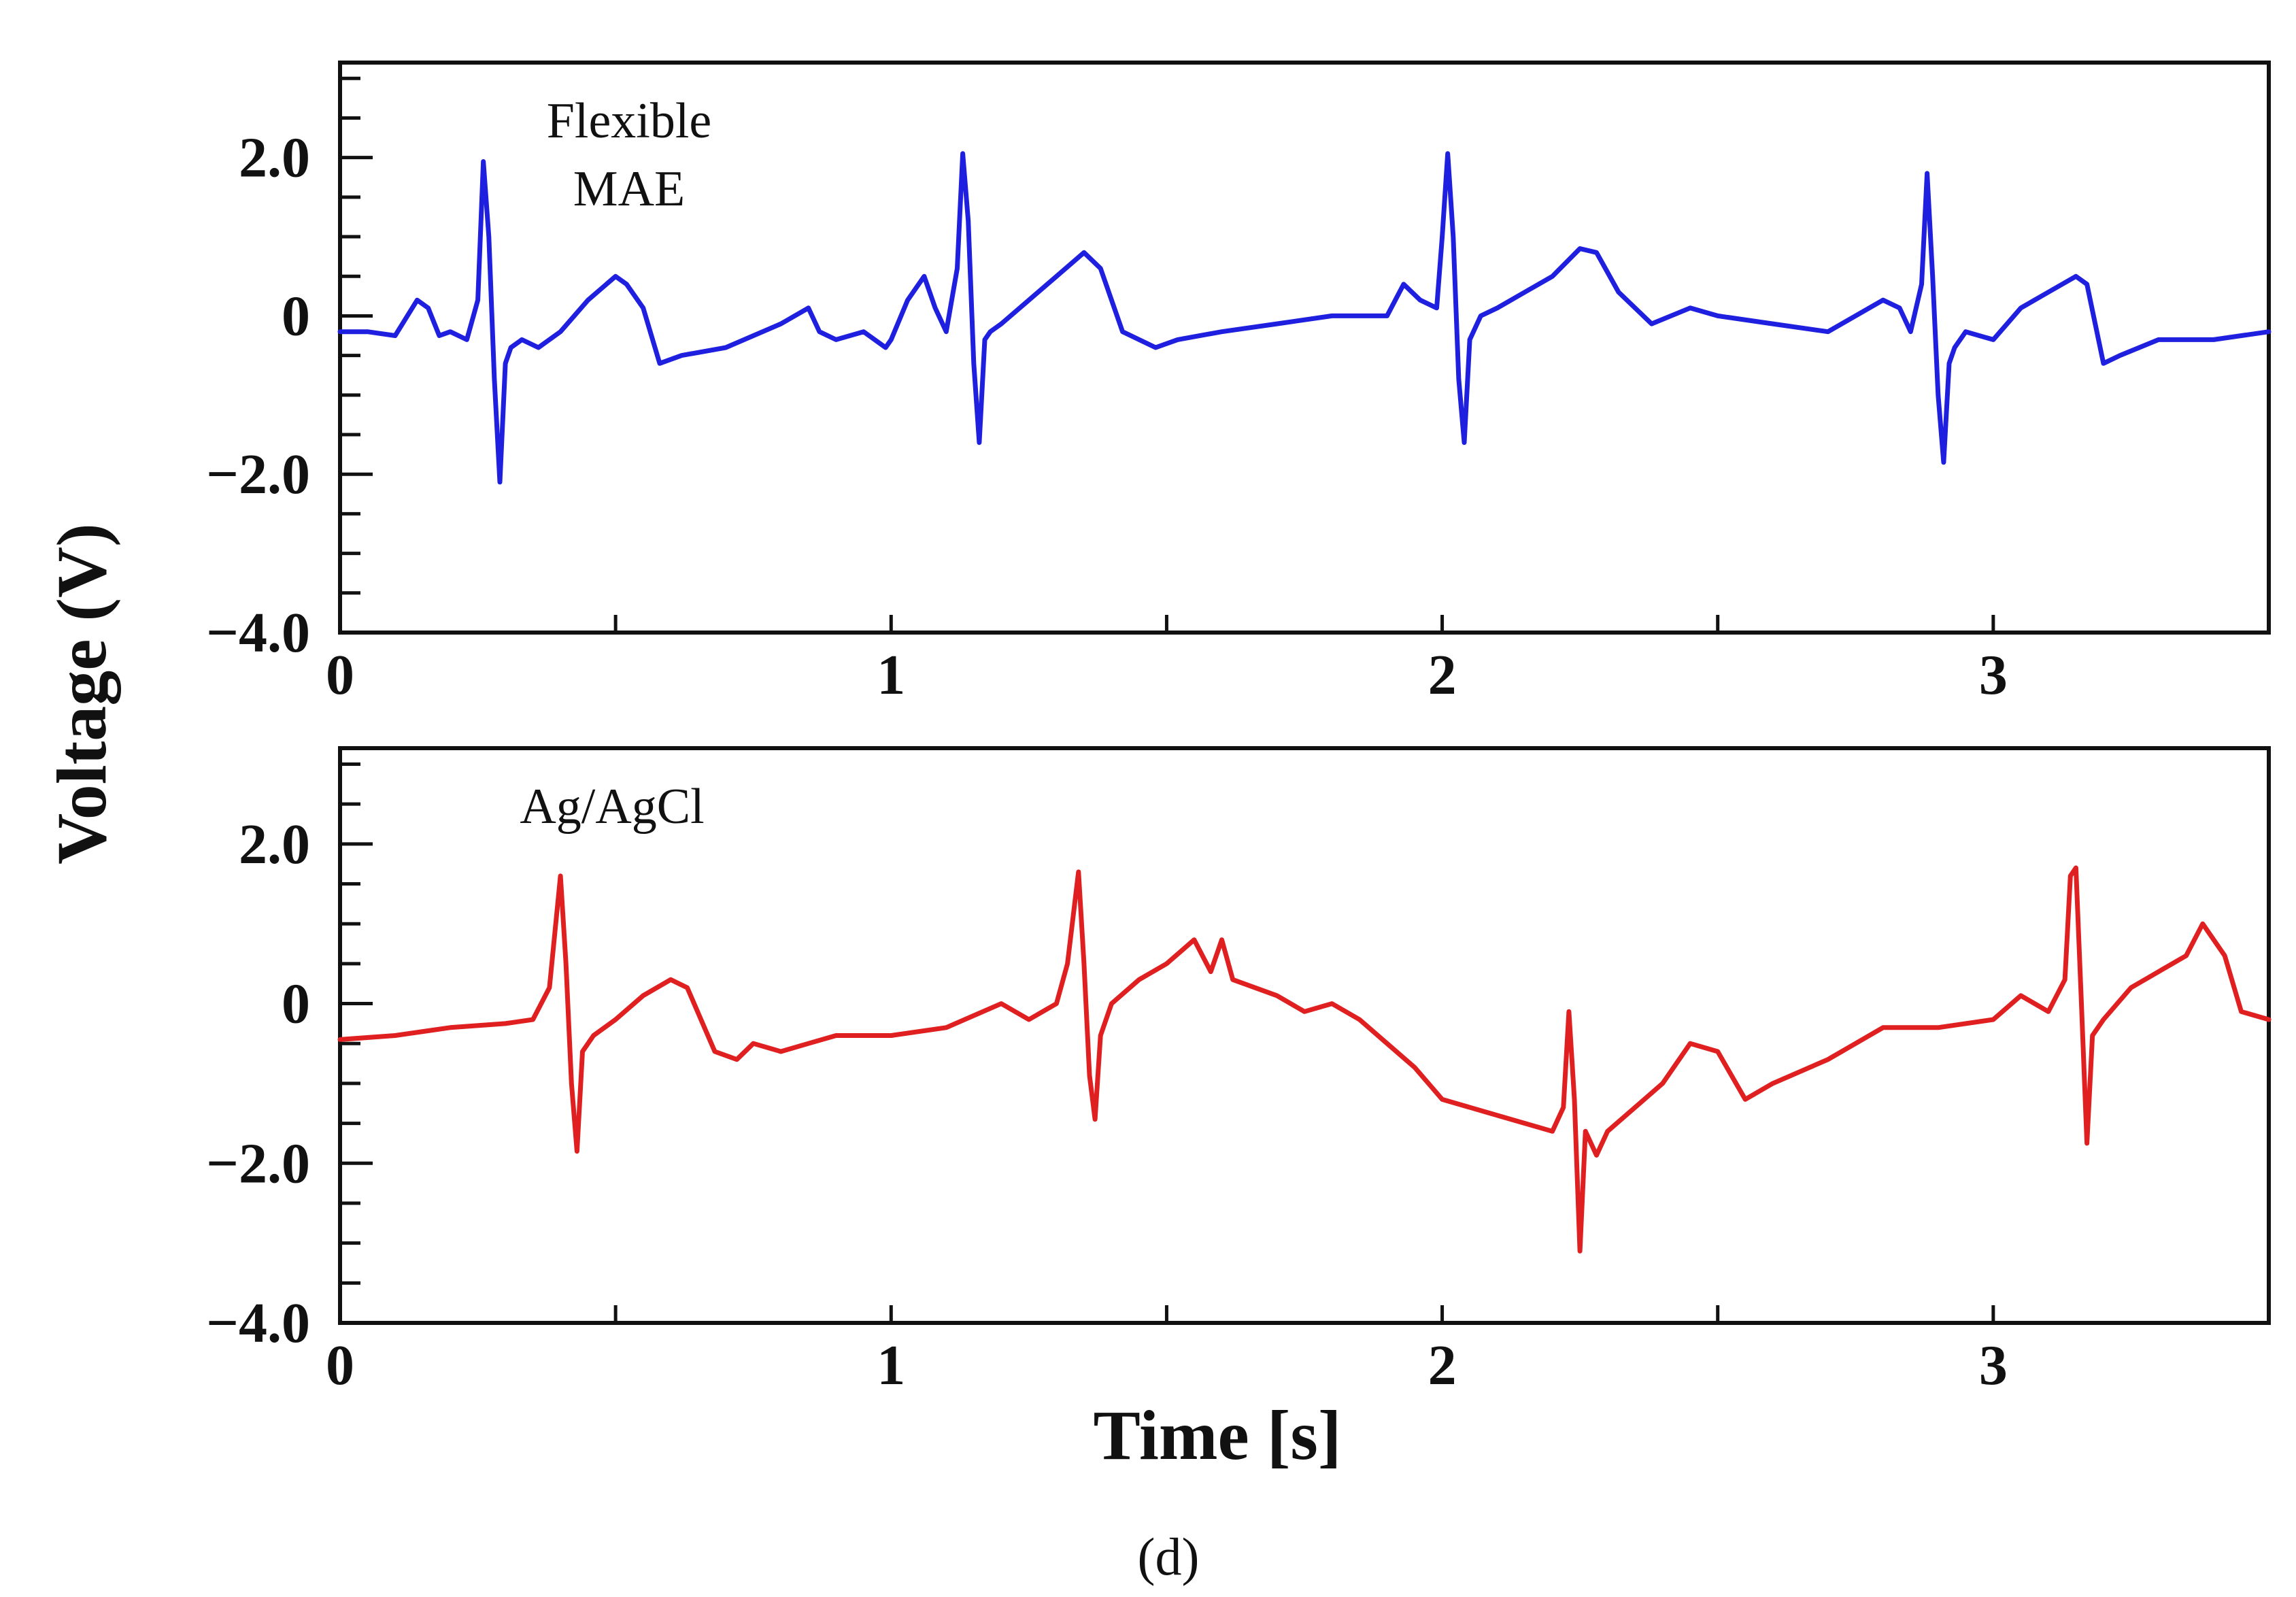 Image resolution: width=2296 pixels, height=1597 pixels. Describe the element at coordinates (629, 189) in the screenshot. I see `series-annotation-line2: MAE` at that location.